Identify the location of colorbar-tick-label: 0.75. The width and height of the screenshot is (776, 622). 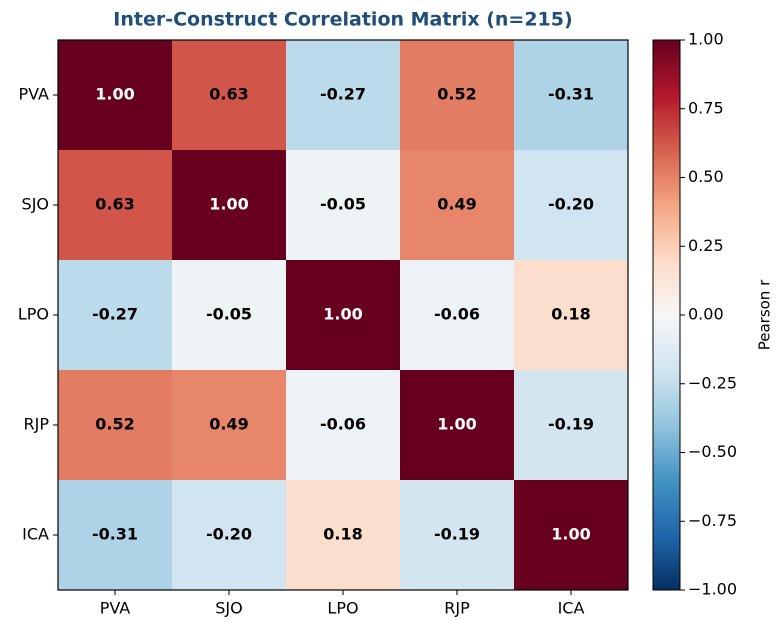
(706, 107).